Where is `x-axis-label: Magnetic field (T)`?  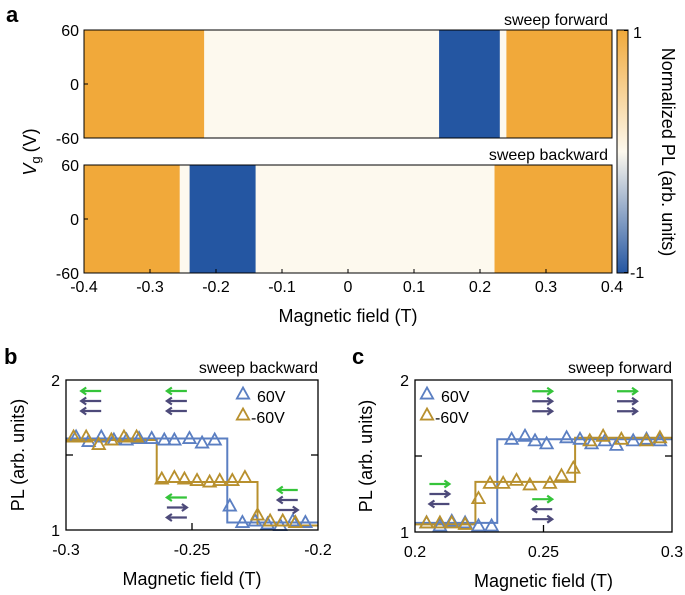
x-axis-label: Magnetic field (T) is located at coordinates (543, 581).